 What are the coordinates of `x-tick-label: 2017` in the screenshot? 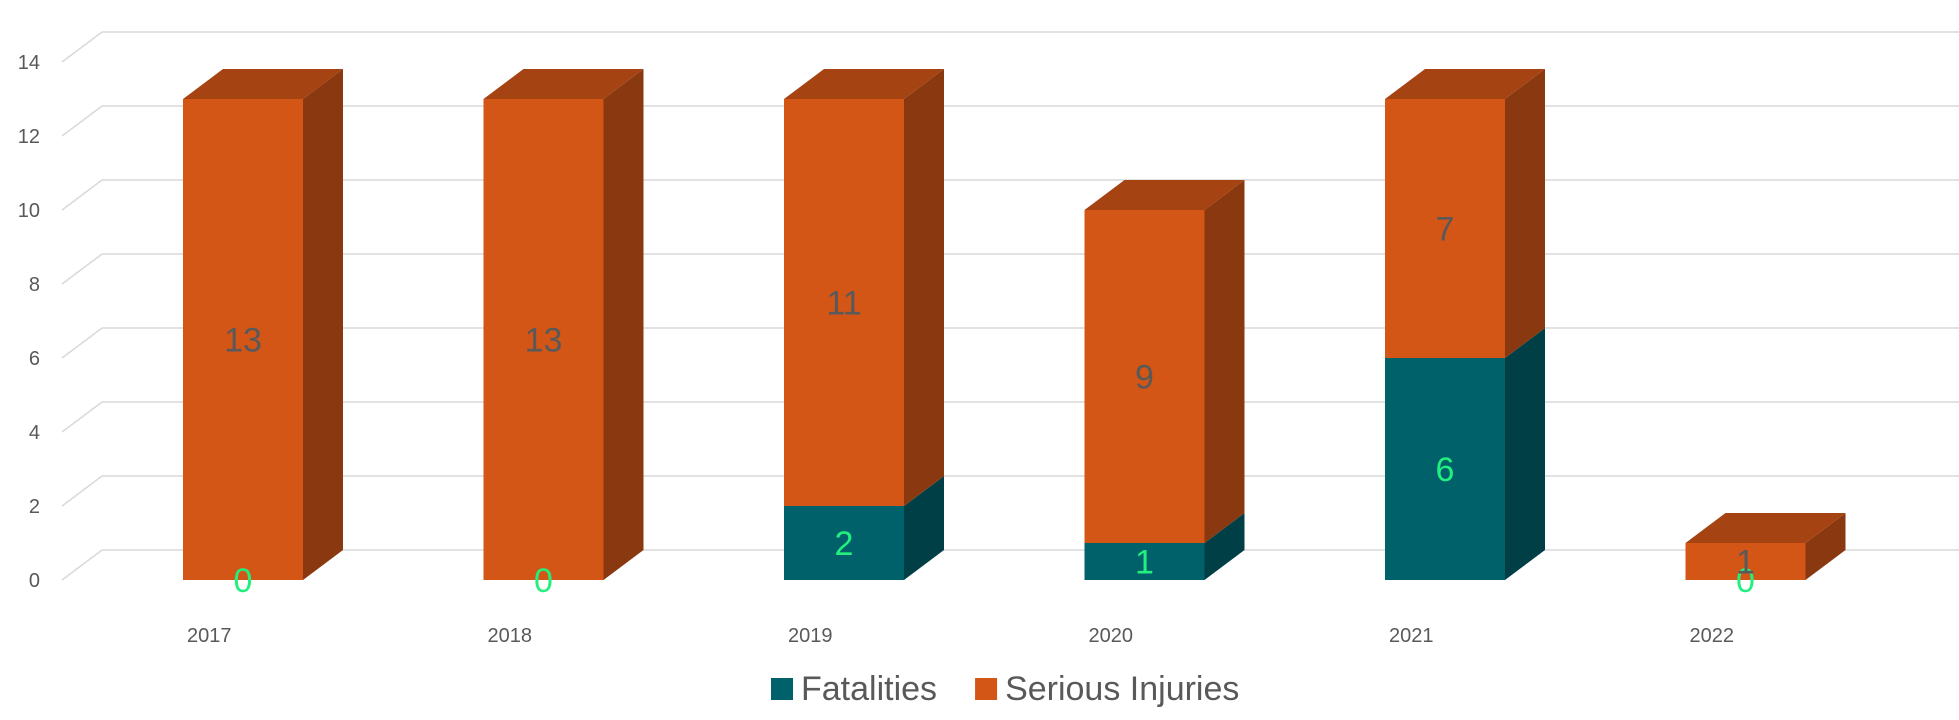 It's located at (209, 636).